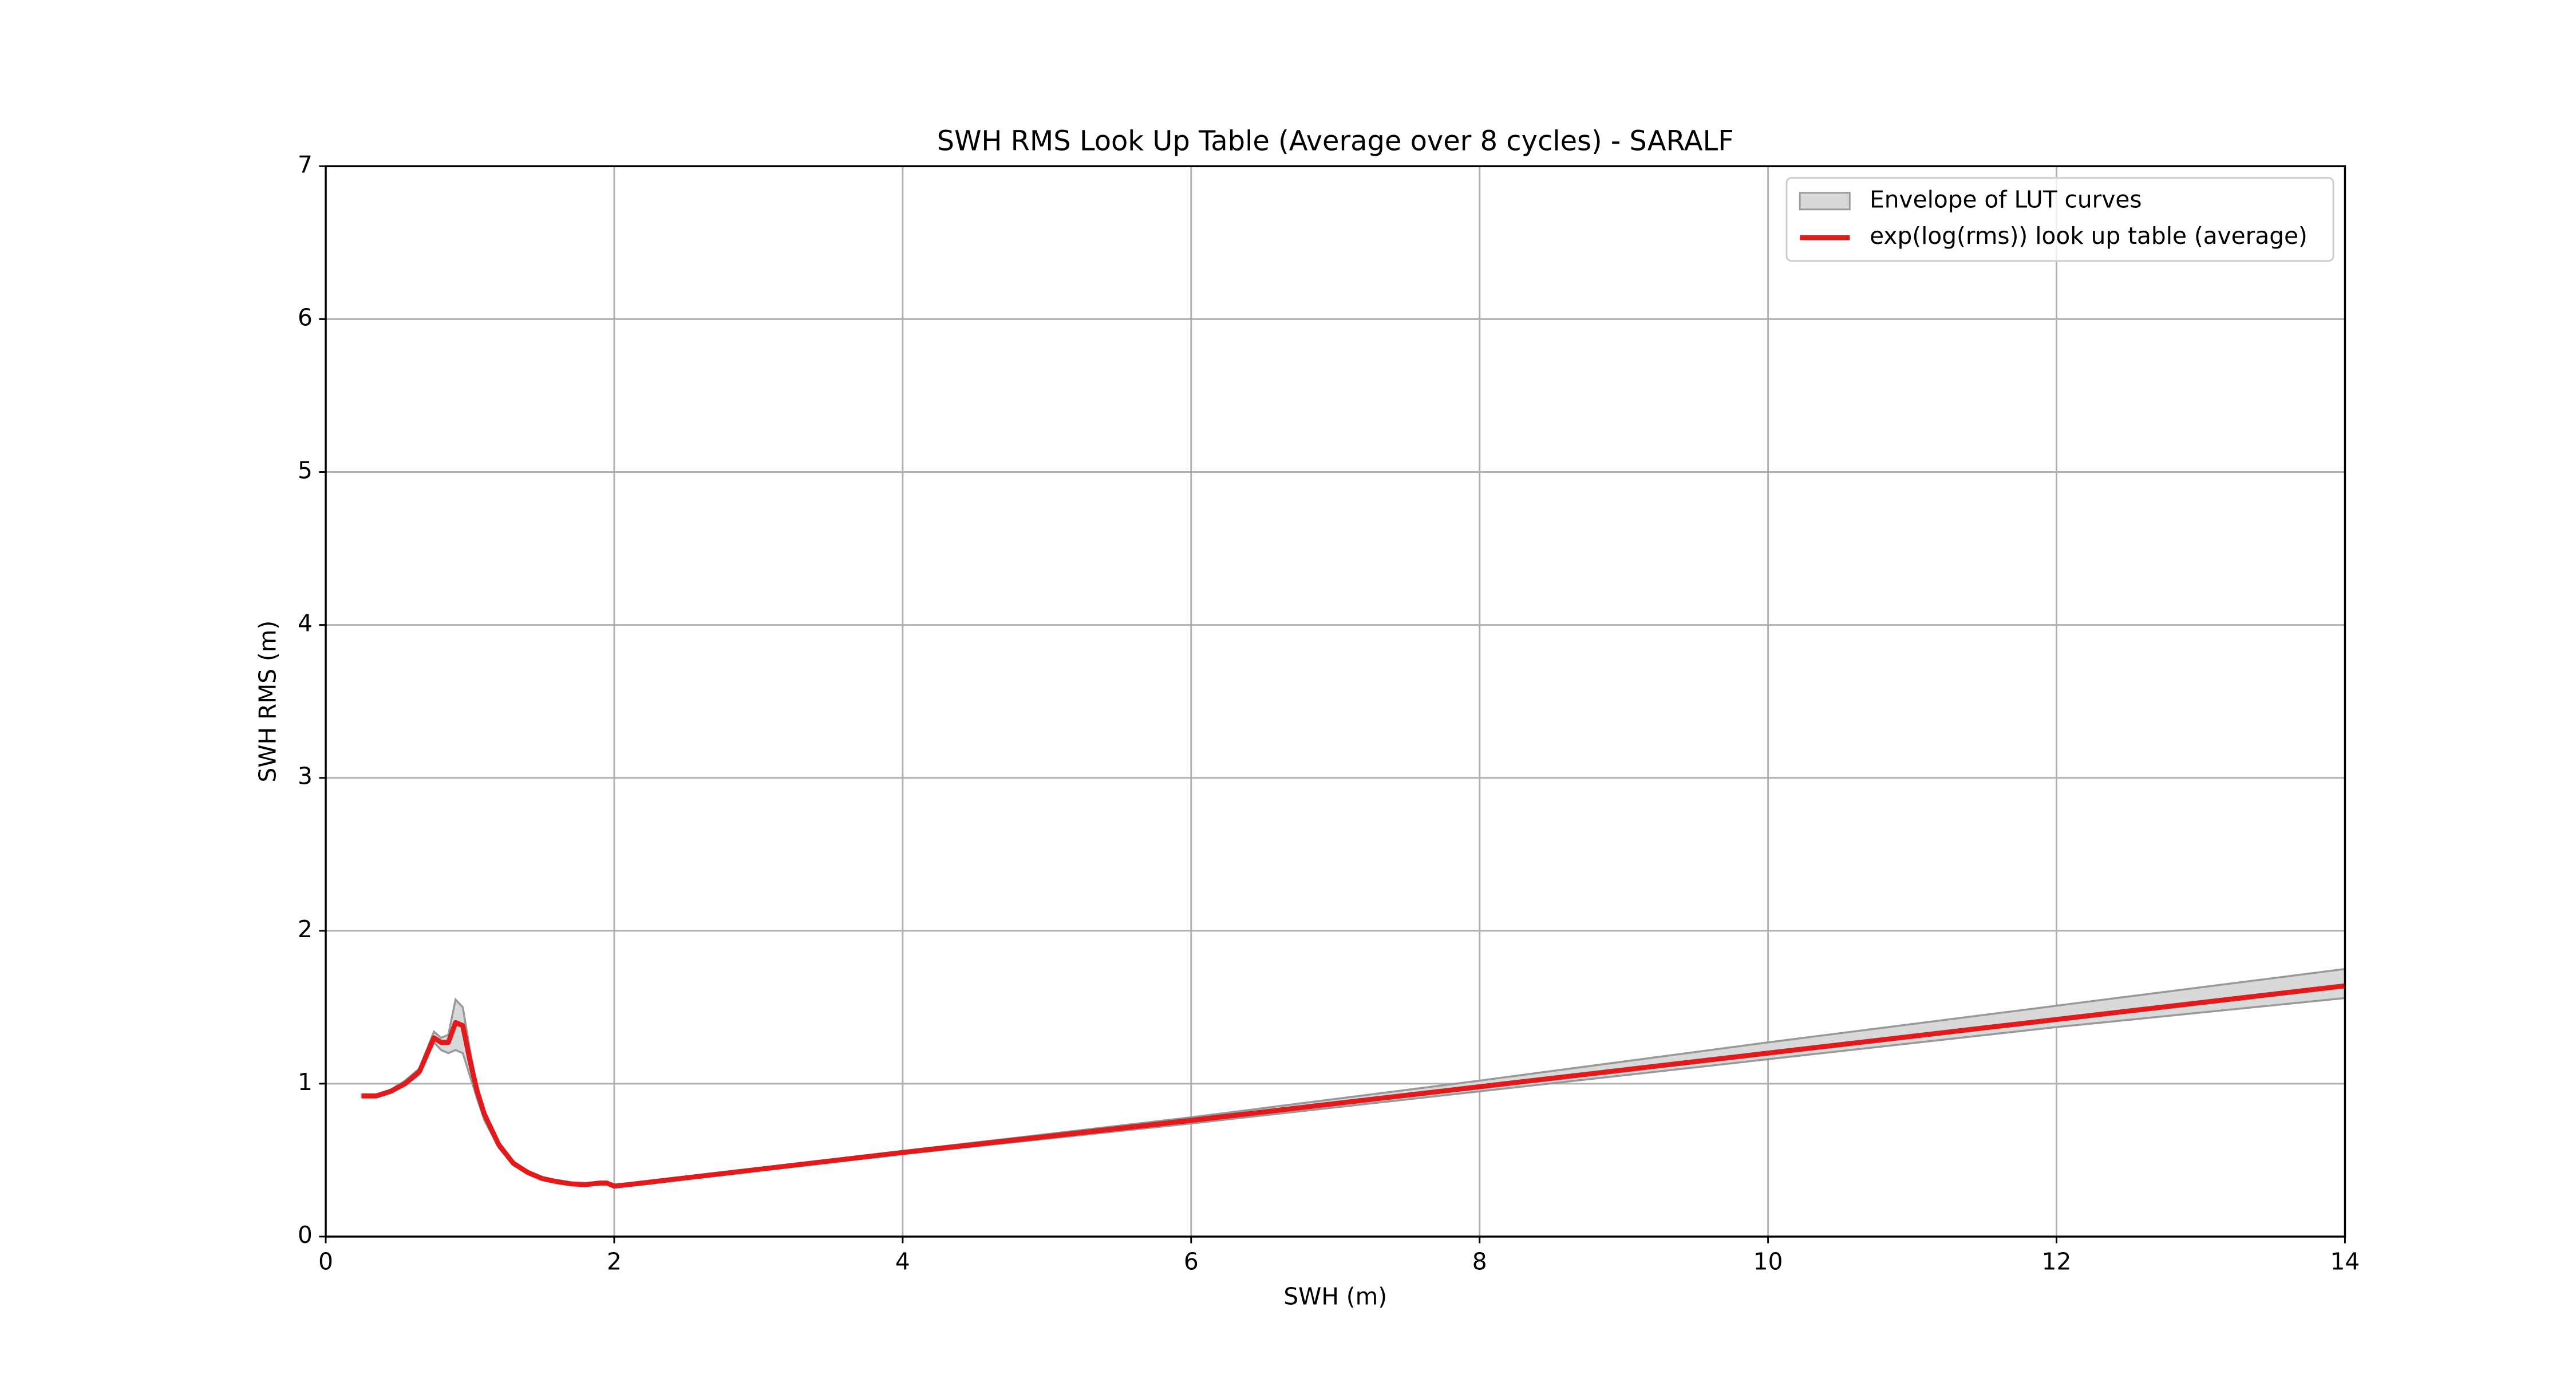 Image resolution: width=2576 pixels, height=1374 pixels. I want to click on y-tick-label: 3, so click(305, 776).